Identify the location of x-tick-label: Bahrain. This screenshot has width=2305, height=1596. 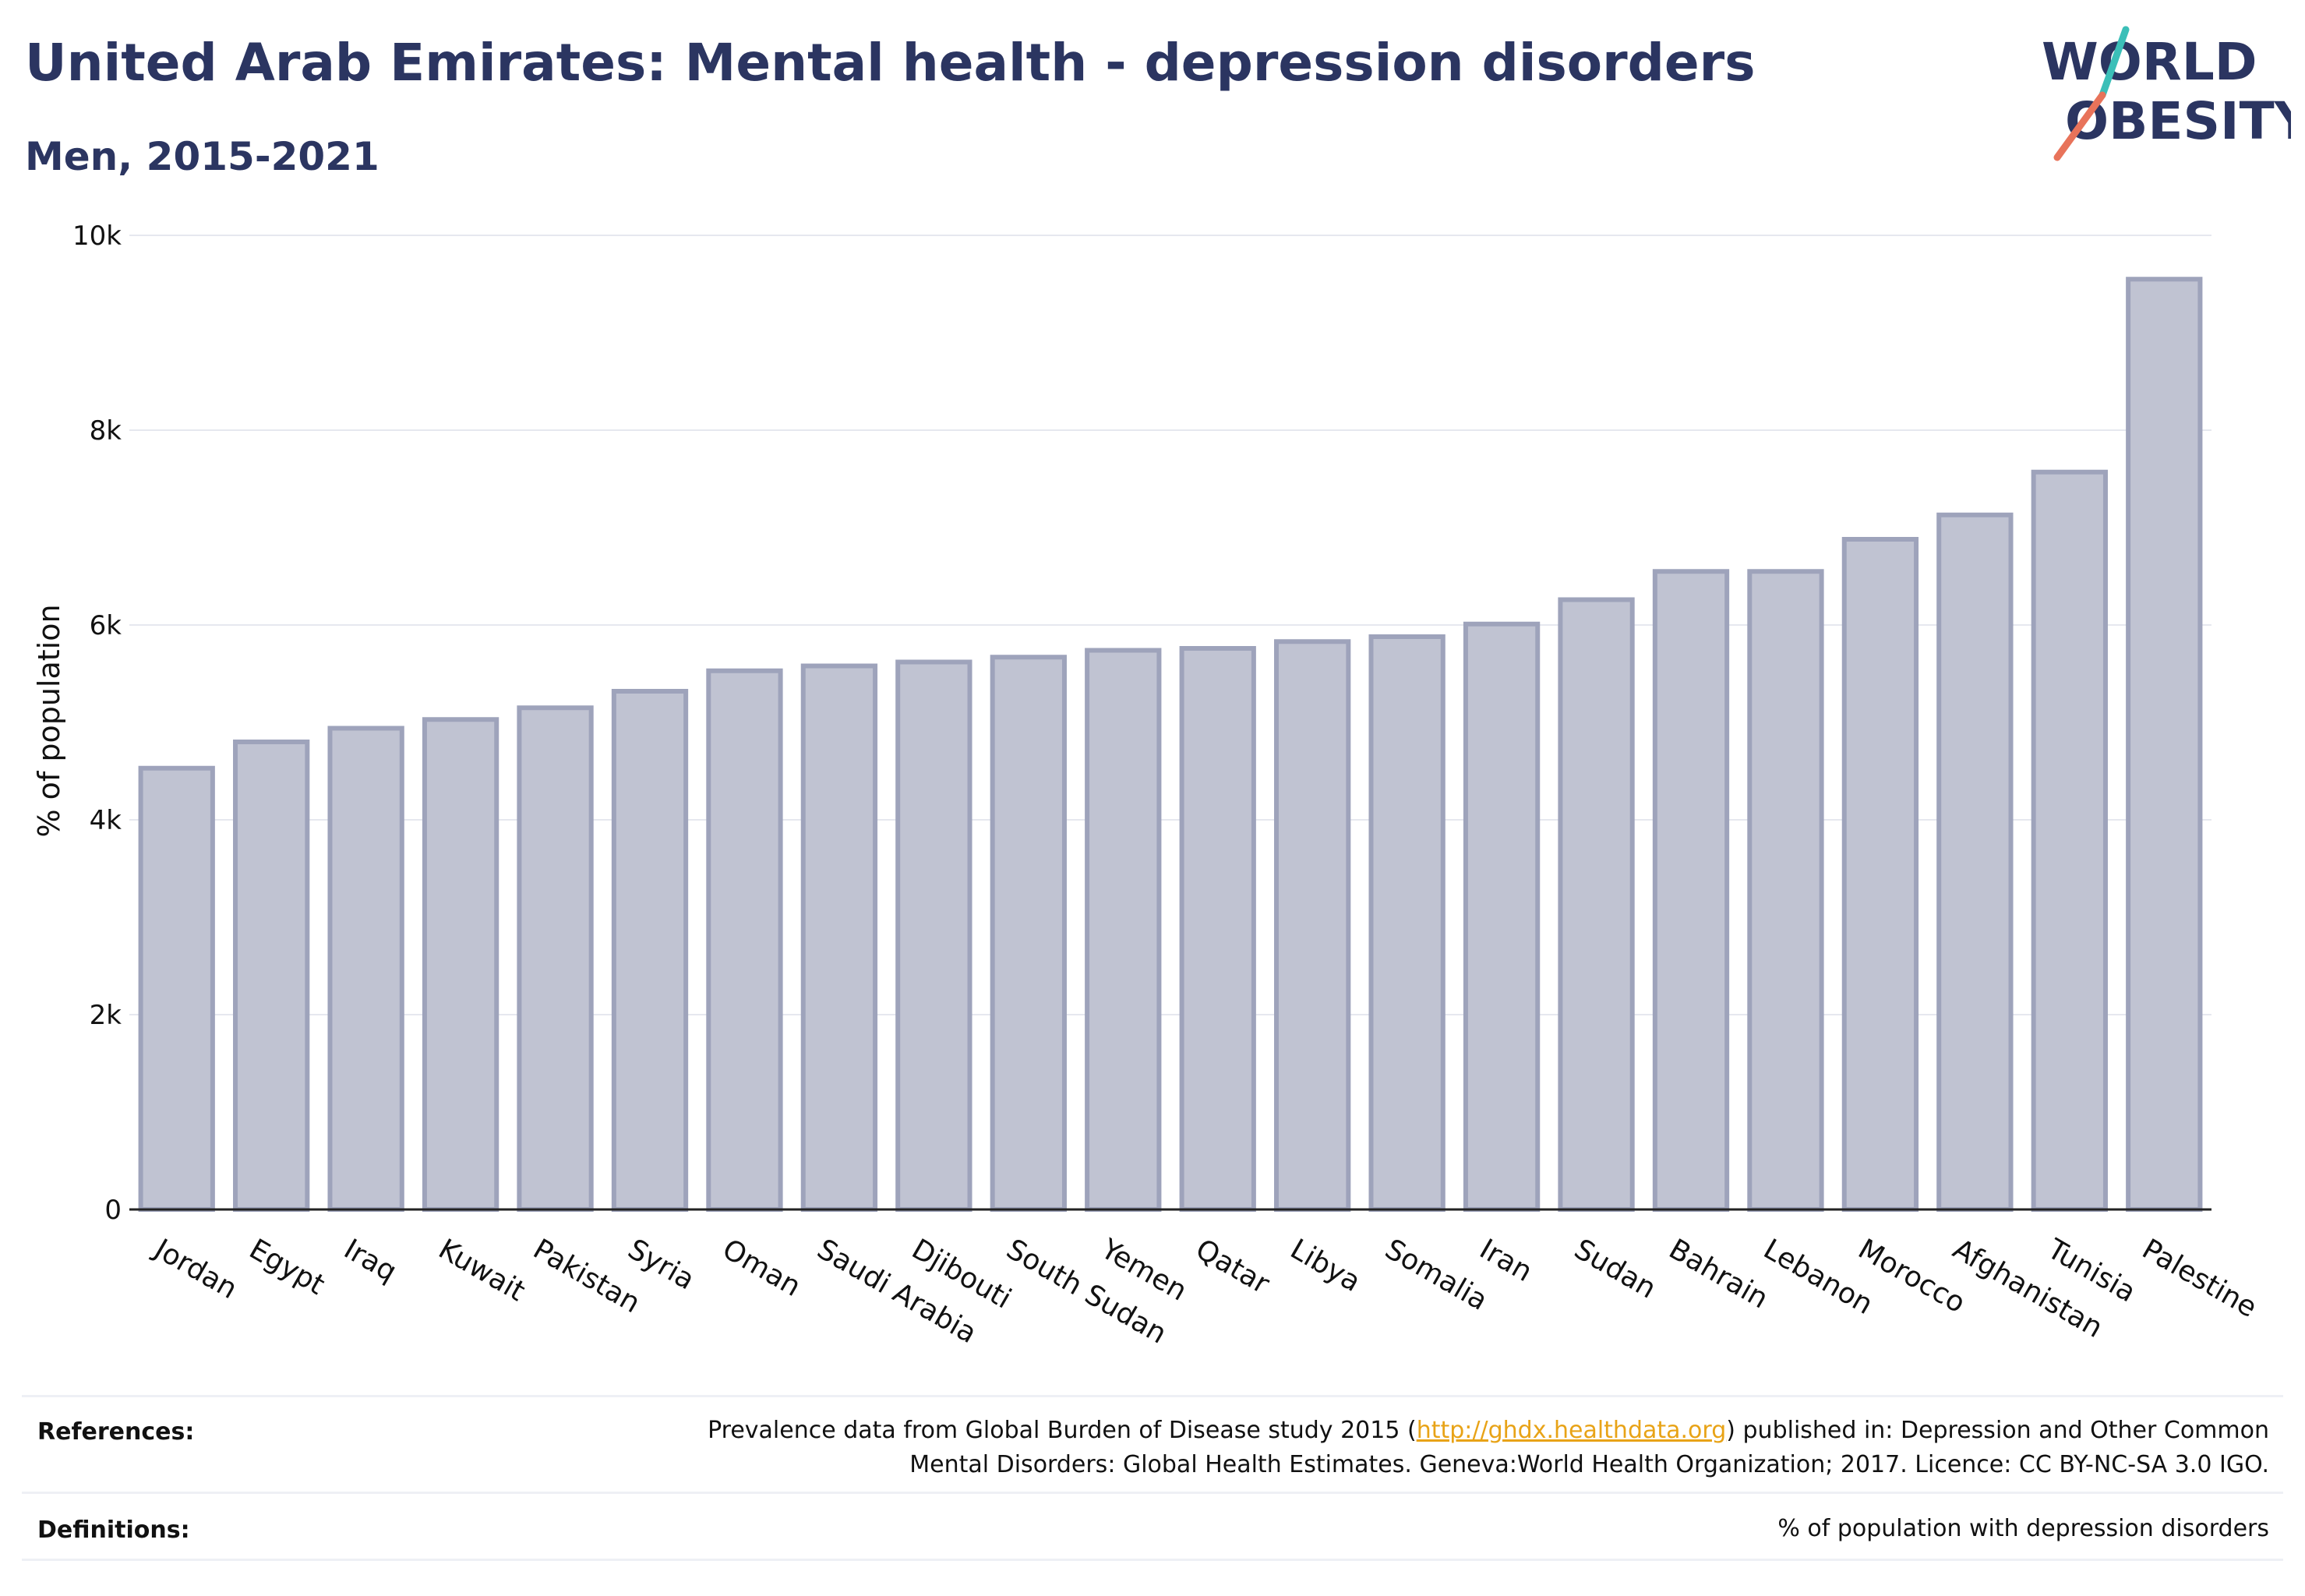
(1719, 1274).